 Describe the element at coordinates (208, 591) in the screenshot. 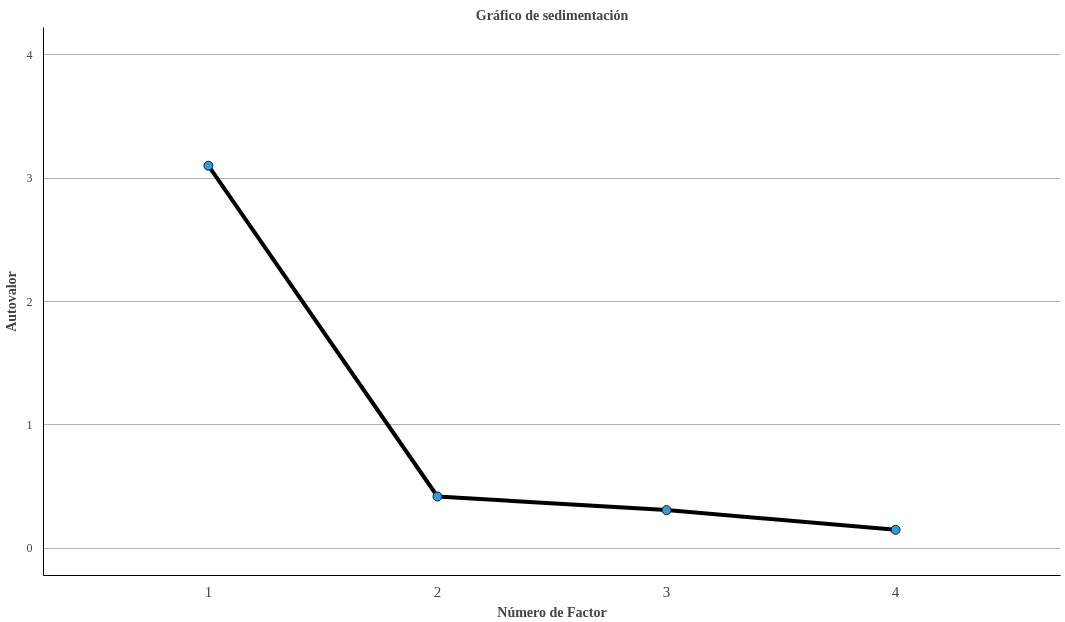

I see `x-tick-label: 1` at that location.